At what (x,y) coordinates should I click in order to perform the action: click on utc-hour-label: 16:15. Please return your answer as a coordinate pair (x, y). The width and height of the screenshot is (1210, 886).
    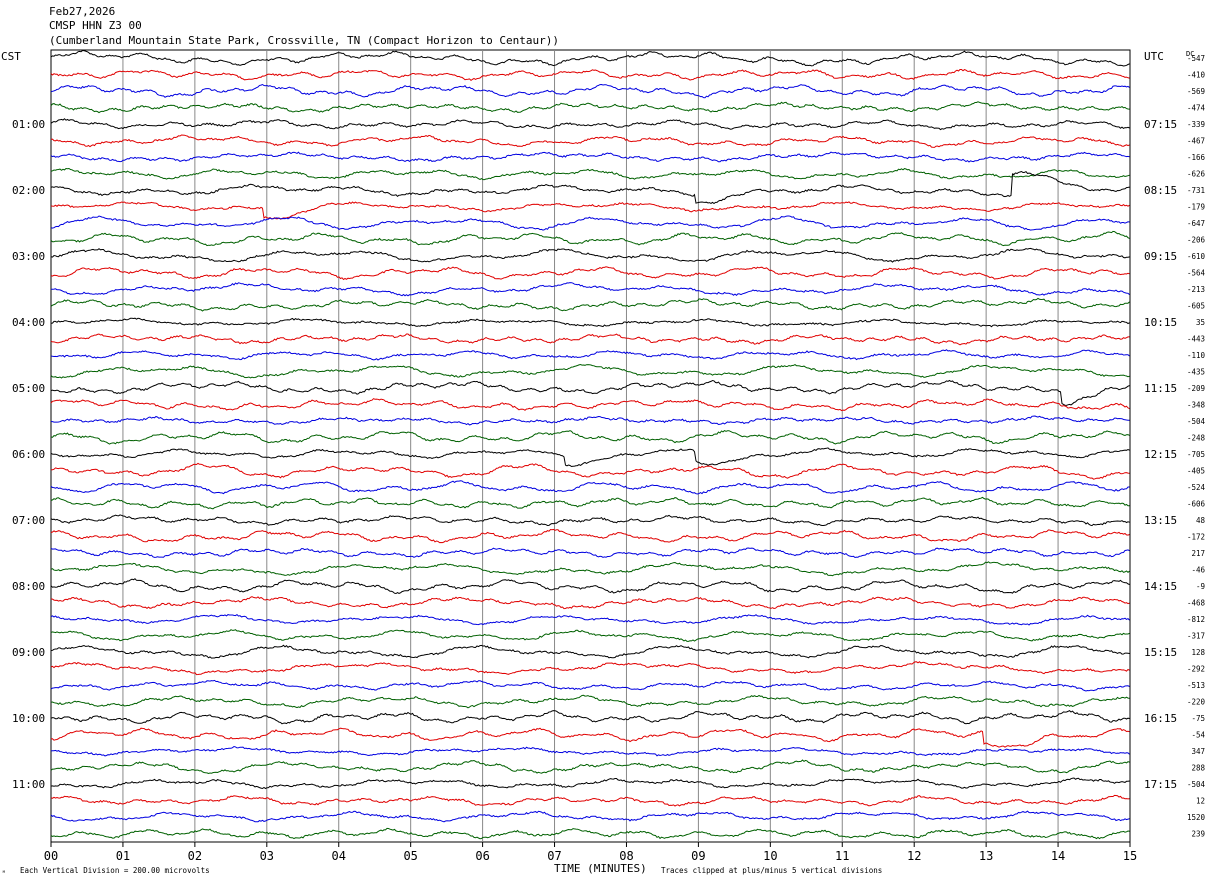
    Looking at the image, I should click on (1160, 718).